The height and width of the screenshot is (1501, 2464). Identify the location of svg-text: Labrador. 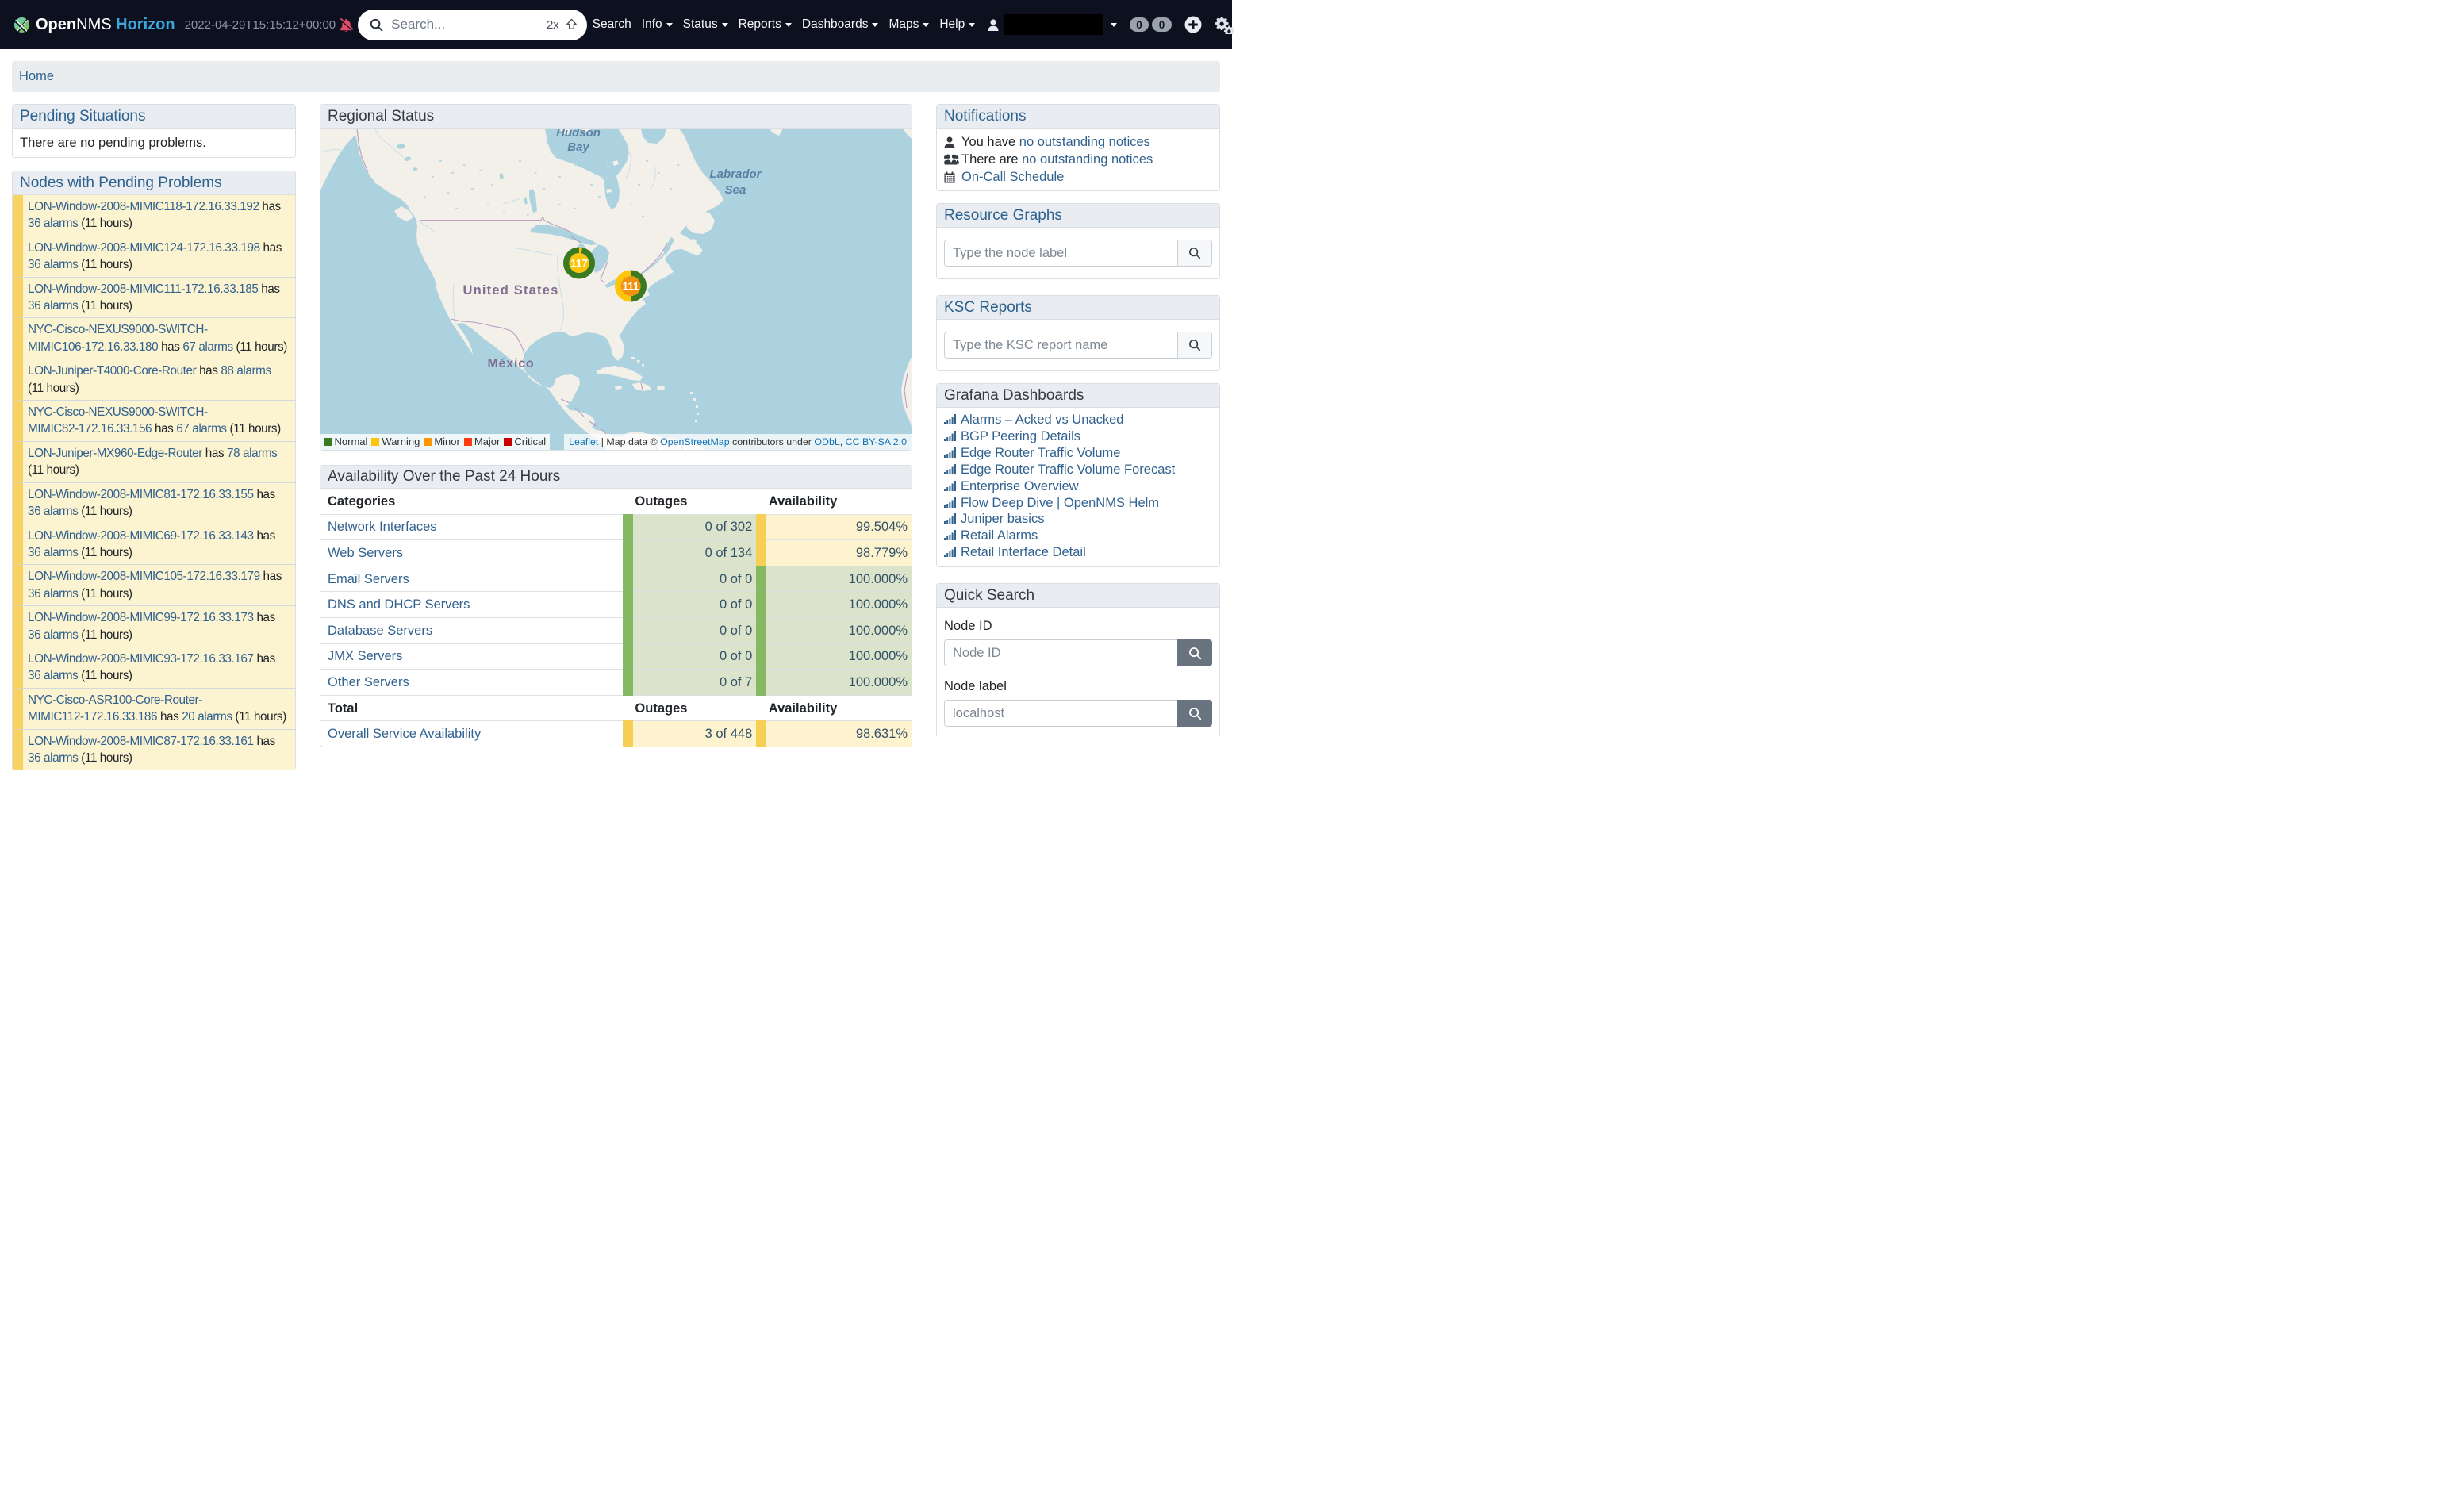
(735, 174).